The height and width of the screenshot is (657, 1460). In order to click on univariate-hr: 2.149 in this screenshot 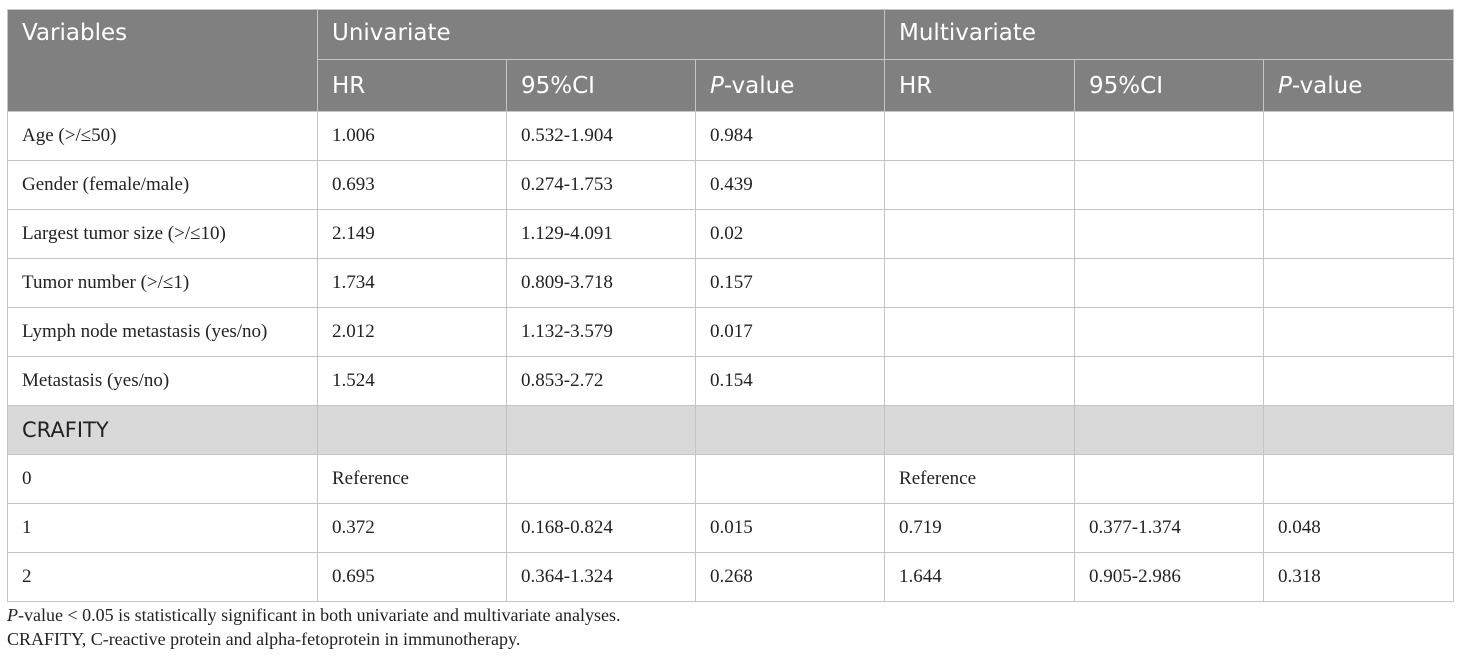, I will do `click(412, 234)`.